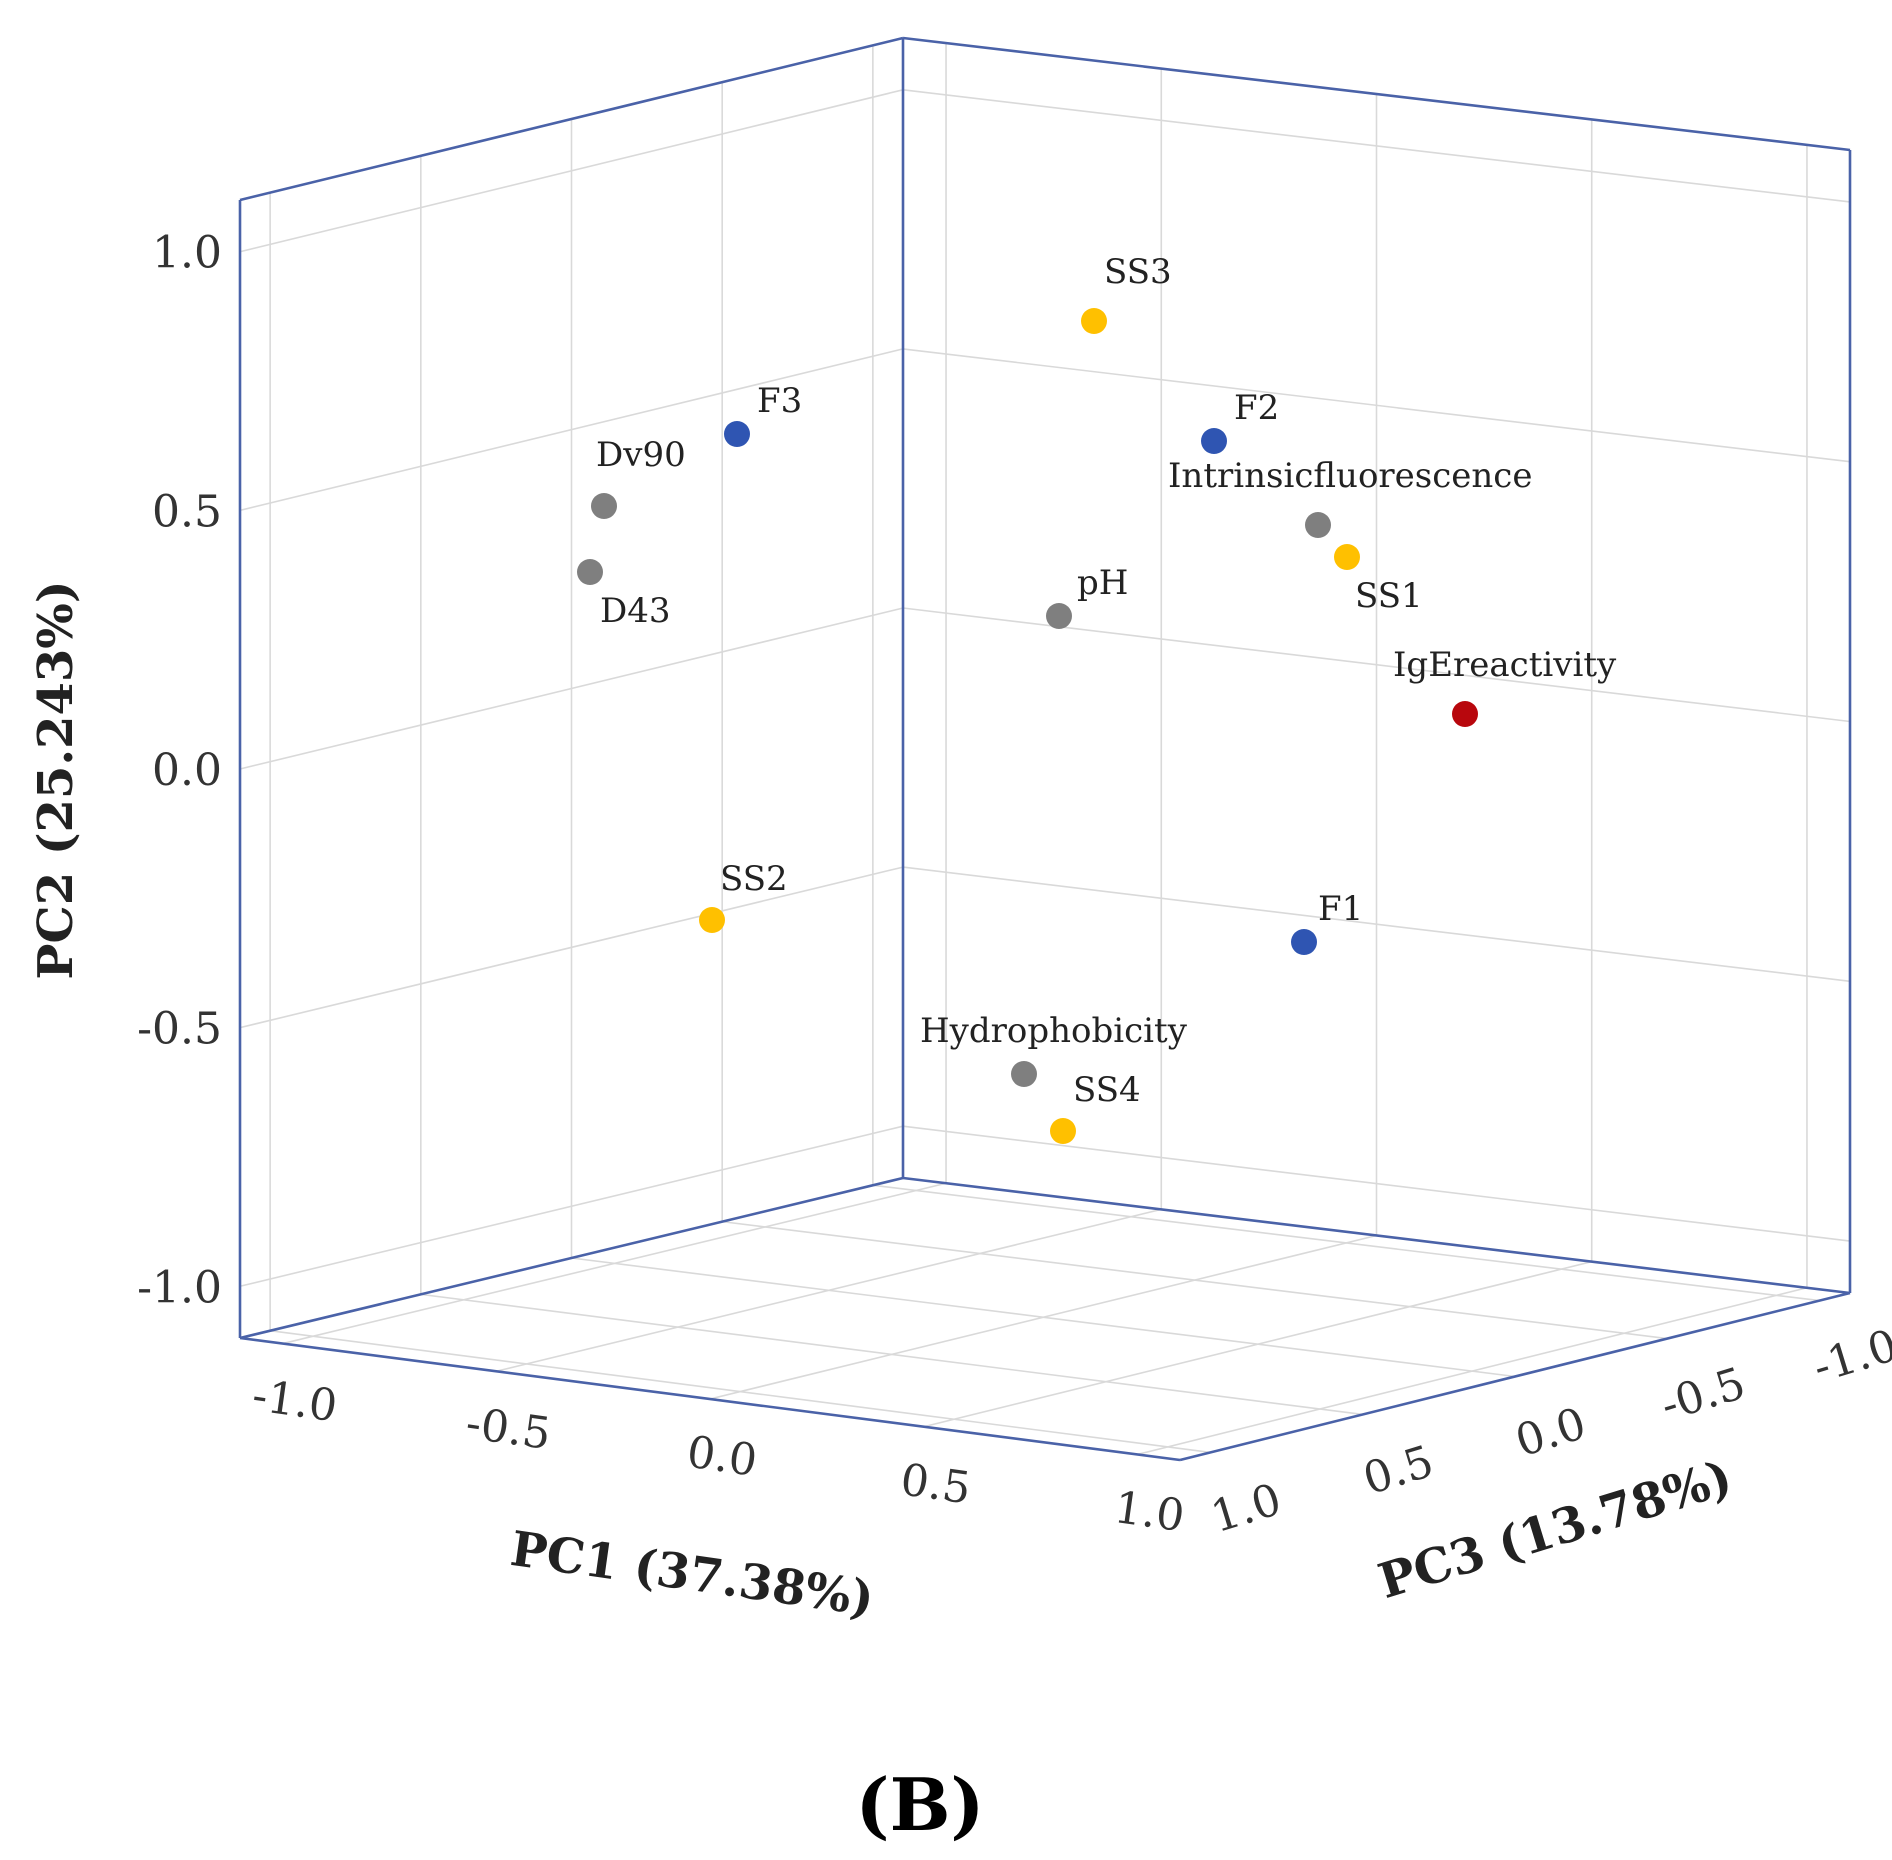 The image size is (1892, 1860). Describe the element at coordinates (635, 611) in the screenshot. I see `data-point-label: D43` at that location.